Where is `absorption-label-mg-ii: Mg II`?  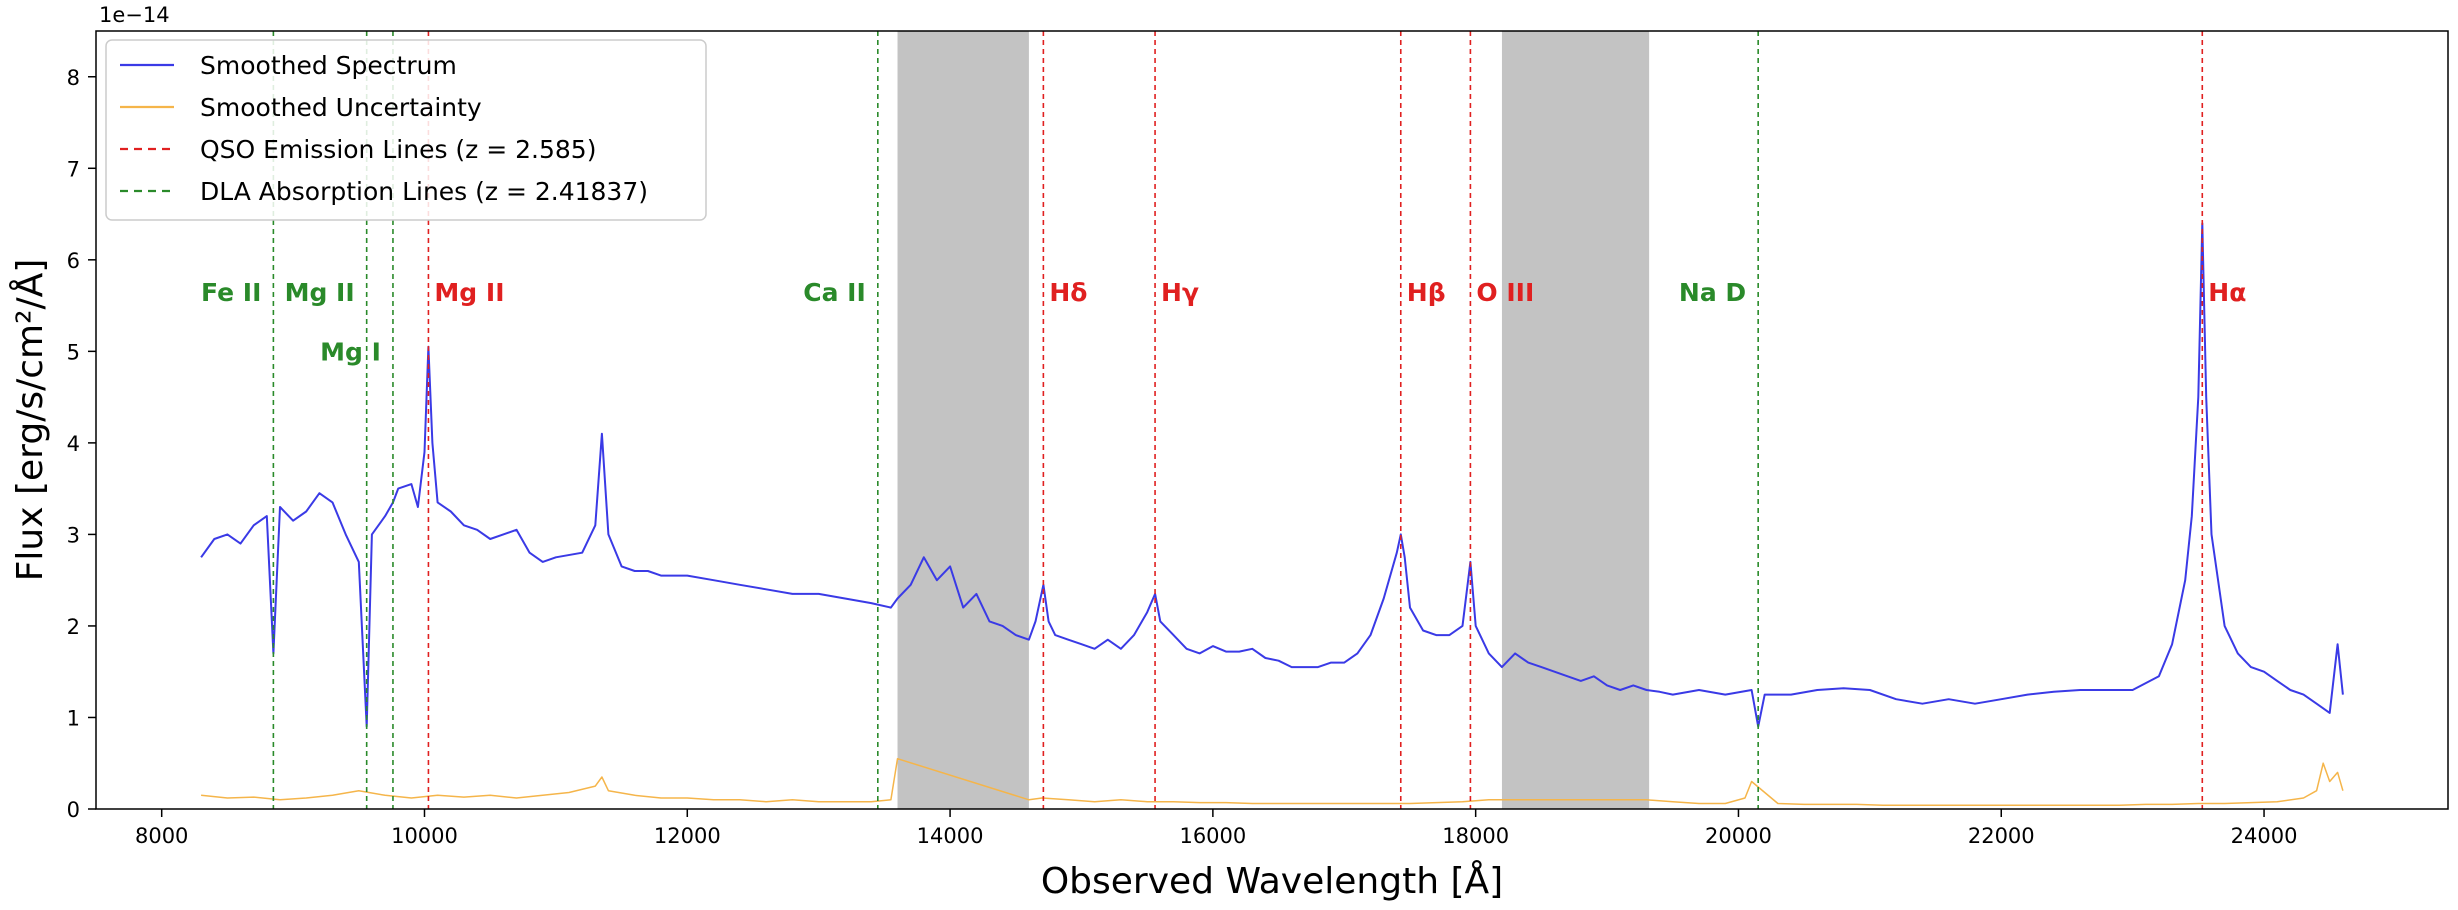
absorption-label-mg-ii: Mg II is located at coordinates (320, 292).